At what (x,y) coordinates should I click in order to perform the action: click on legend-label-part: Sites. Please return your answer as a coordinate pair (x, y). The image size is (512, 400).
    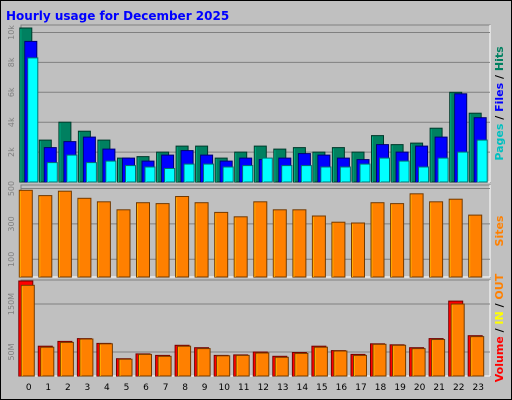
    Looking at the image, I should click on (499, 230).